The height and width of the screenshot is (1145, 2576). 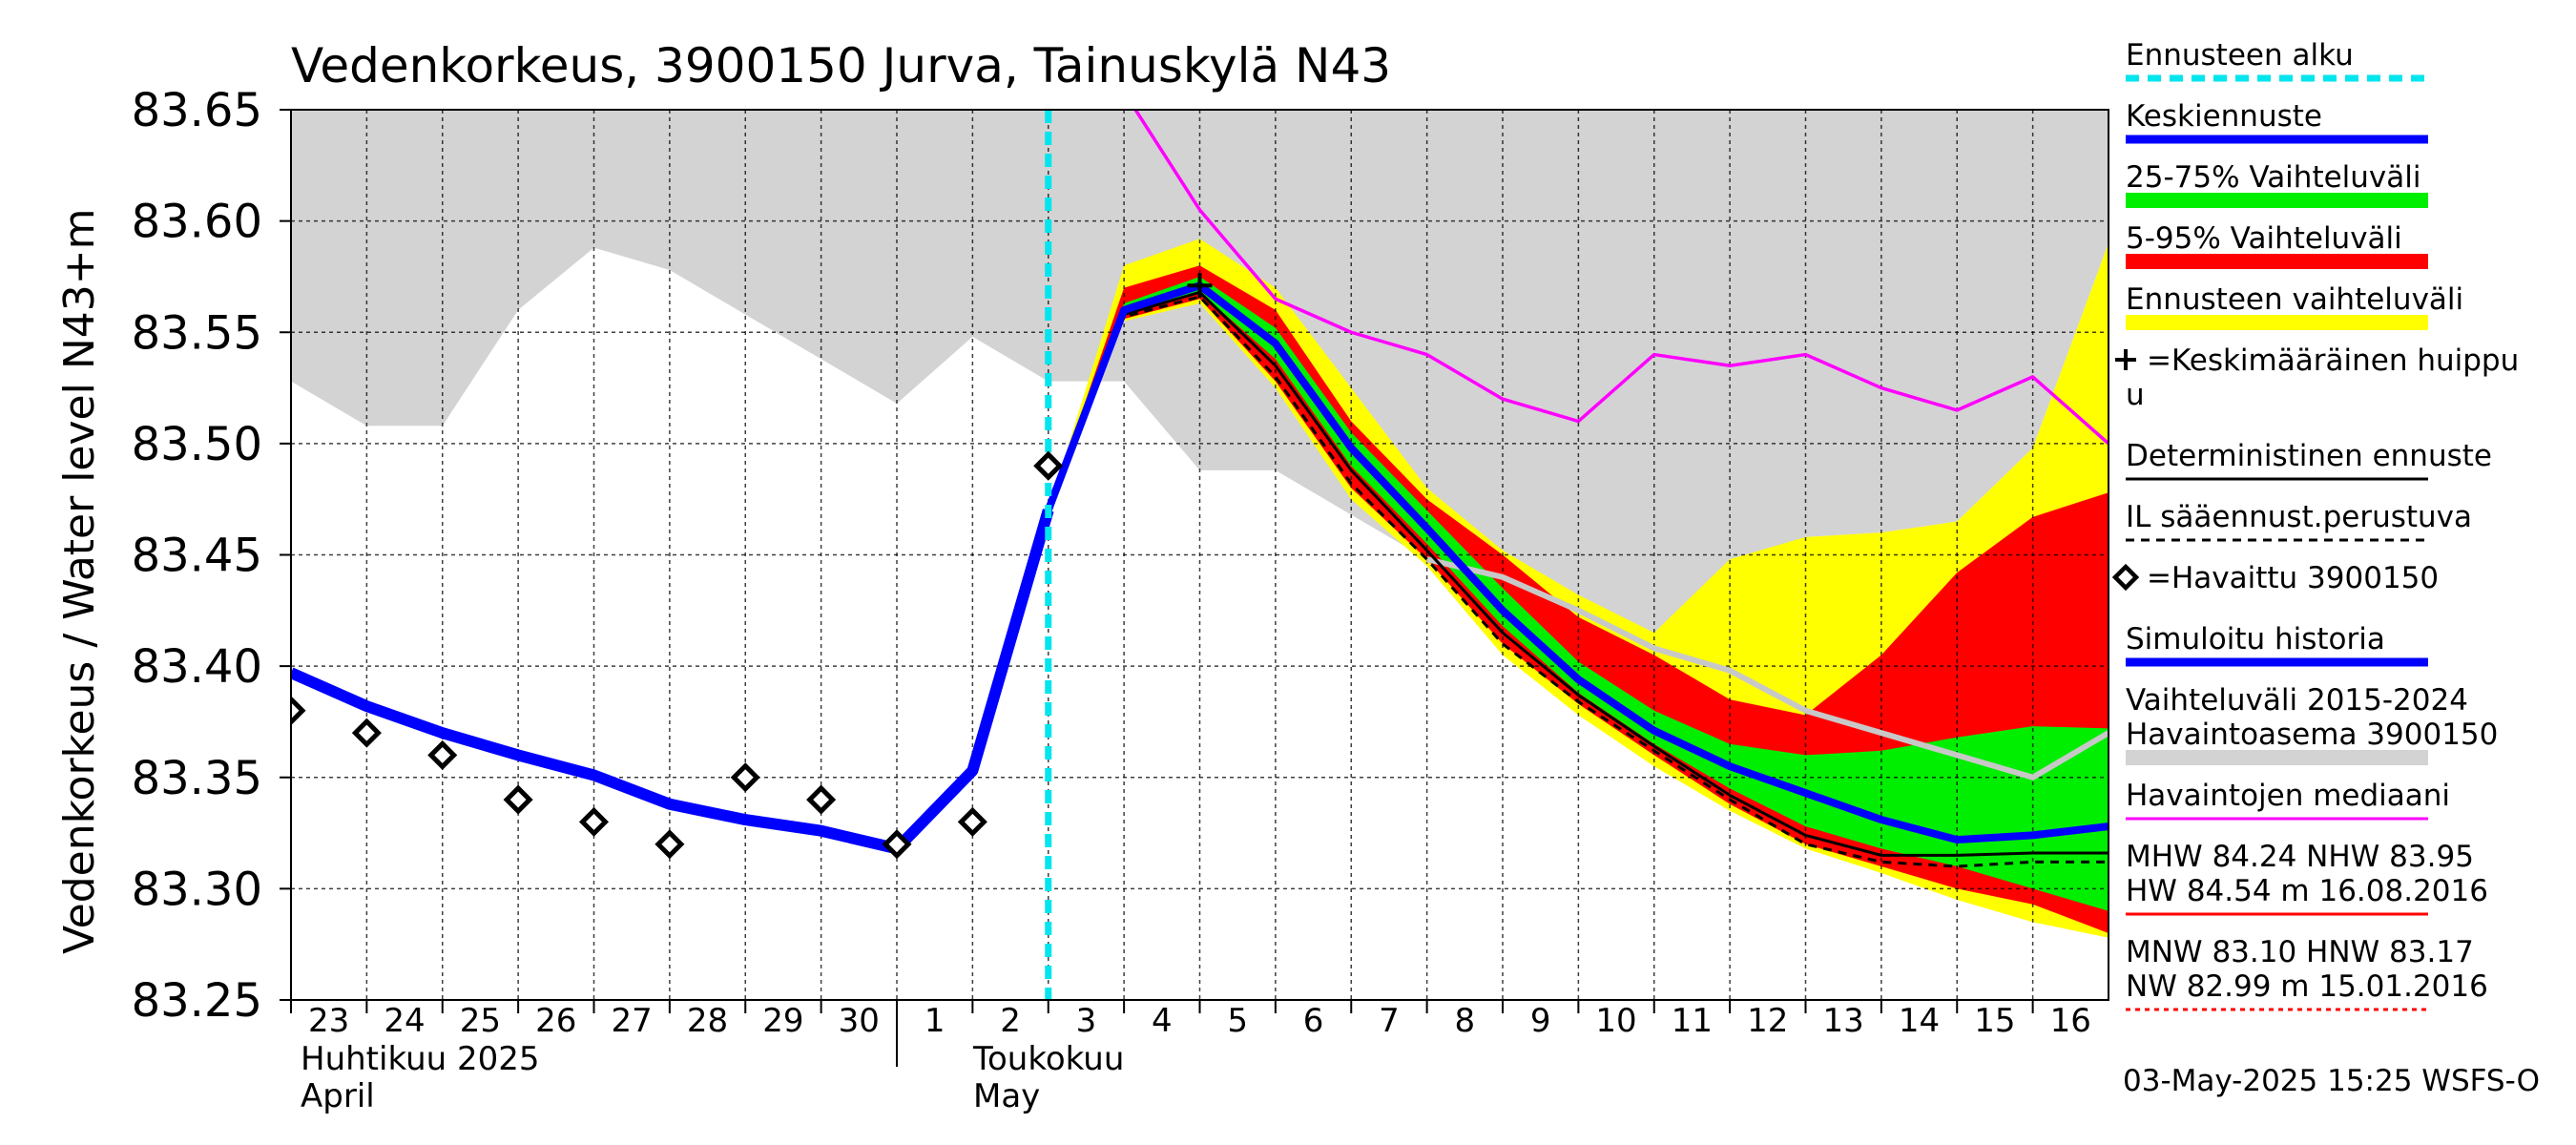 What do you see at coordinates (2300, 952) in the screenshot?
I see `legend-label: MNW 83.10 HNW 83.17` at bounding box center [2300, 952].